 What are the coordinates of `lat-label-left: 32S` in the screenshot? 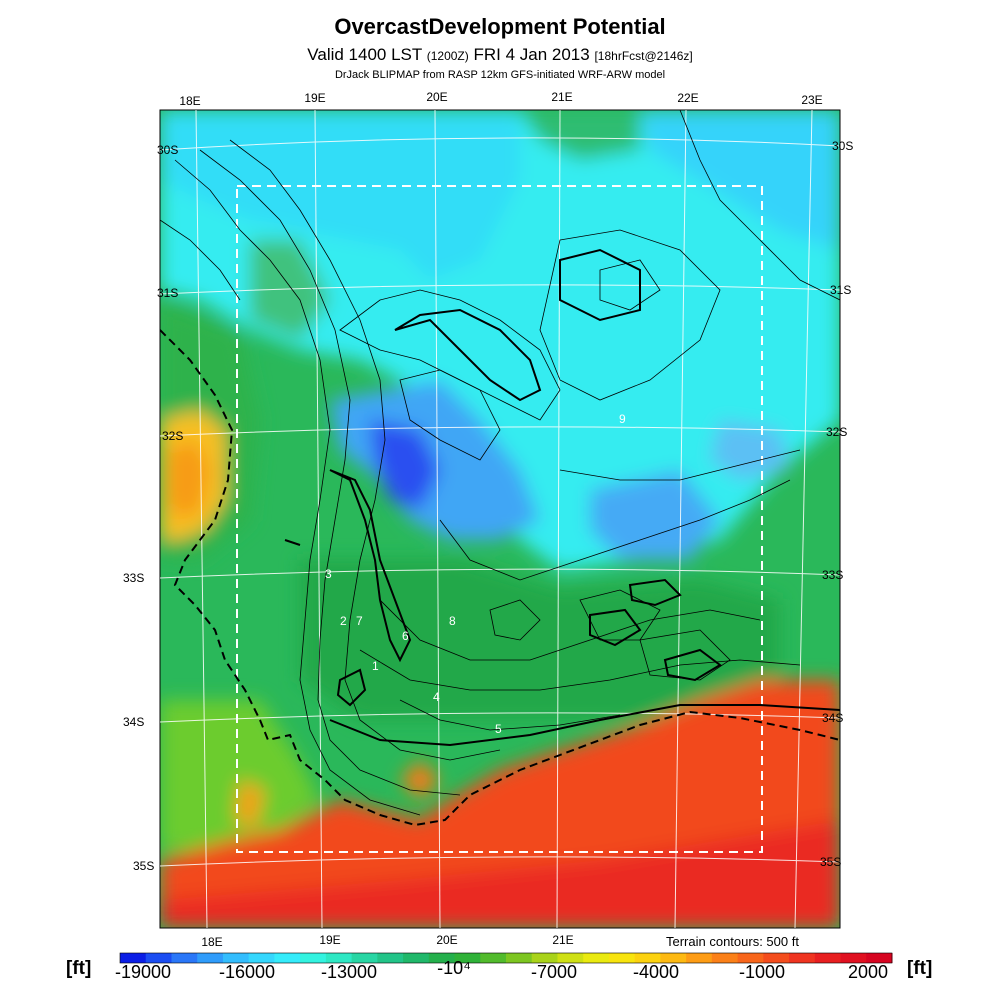 It's located at (172, 436).